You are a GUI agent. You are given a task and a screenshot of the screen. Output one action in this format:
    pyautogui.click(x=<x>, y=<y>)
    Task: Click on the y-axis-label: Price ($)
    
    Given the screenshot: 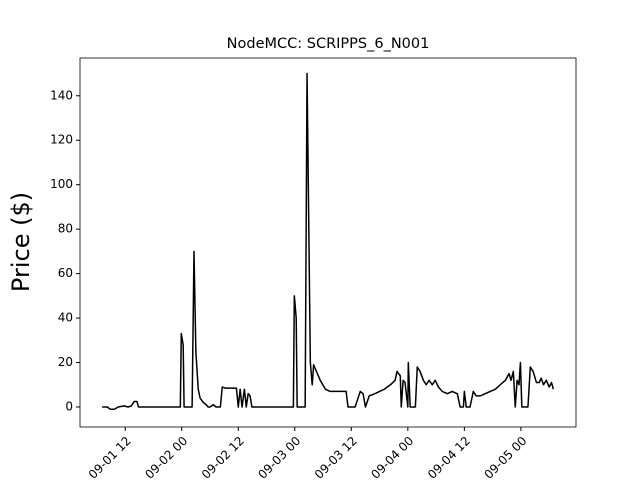 What is the action you would take?
    pyautogui.click(x=21, y=242)
    